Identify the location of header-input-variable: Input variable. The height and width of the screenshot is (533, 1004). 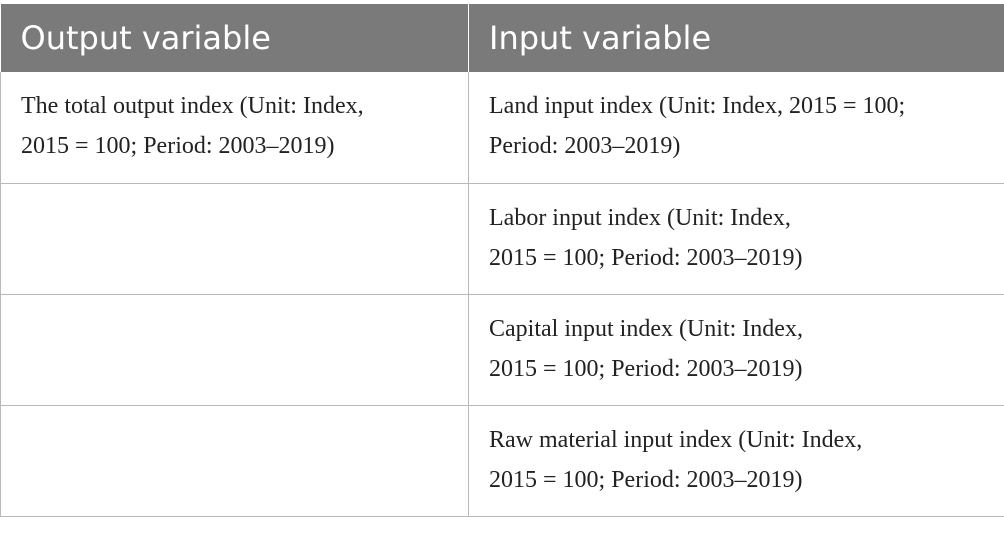
(736, 38).